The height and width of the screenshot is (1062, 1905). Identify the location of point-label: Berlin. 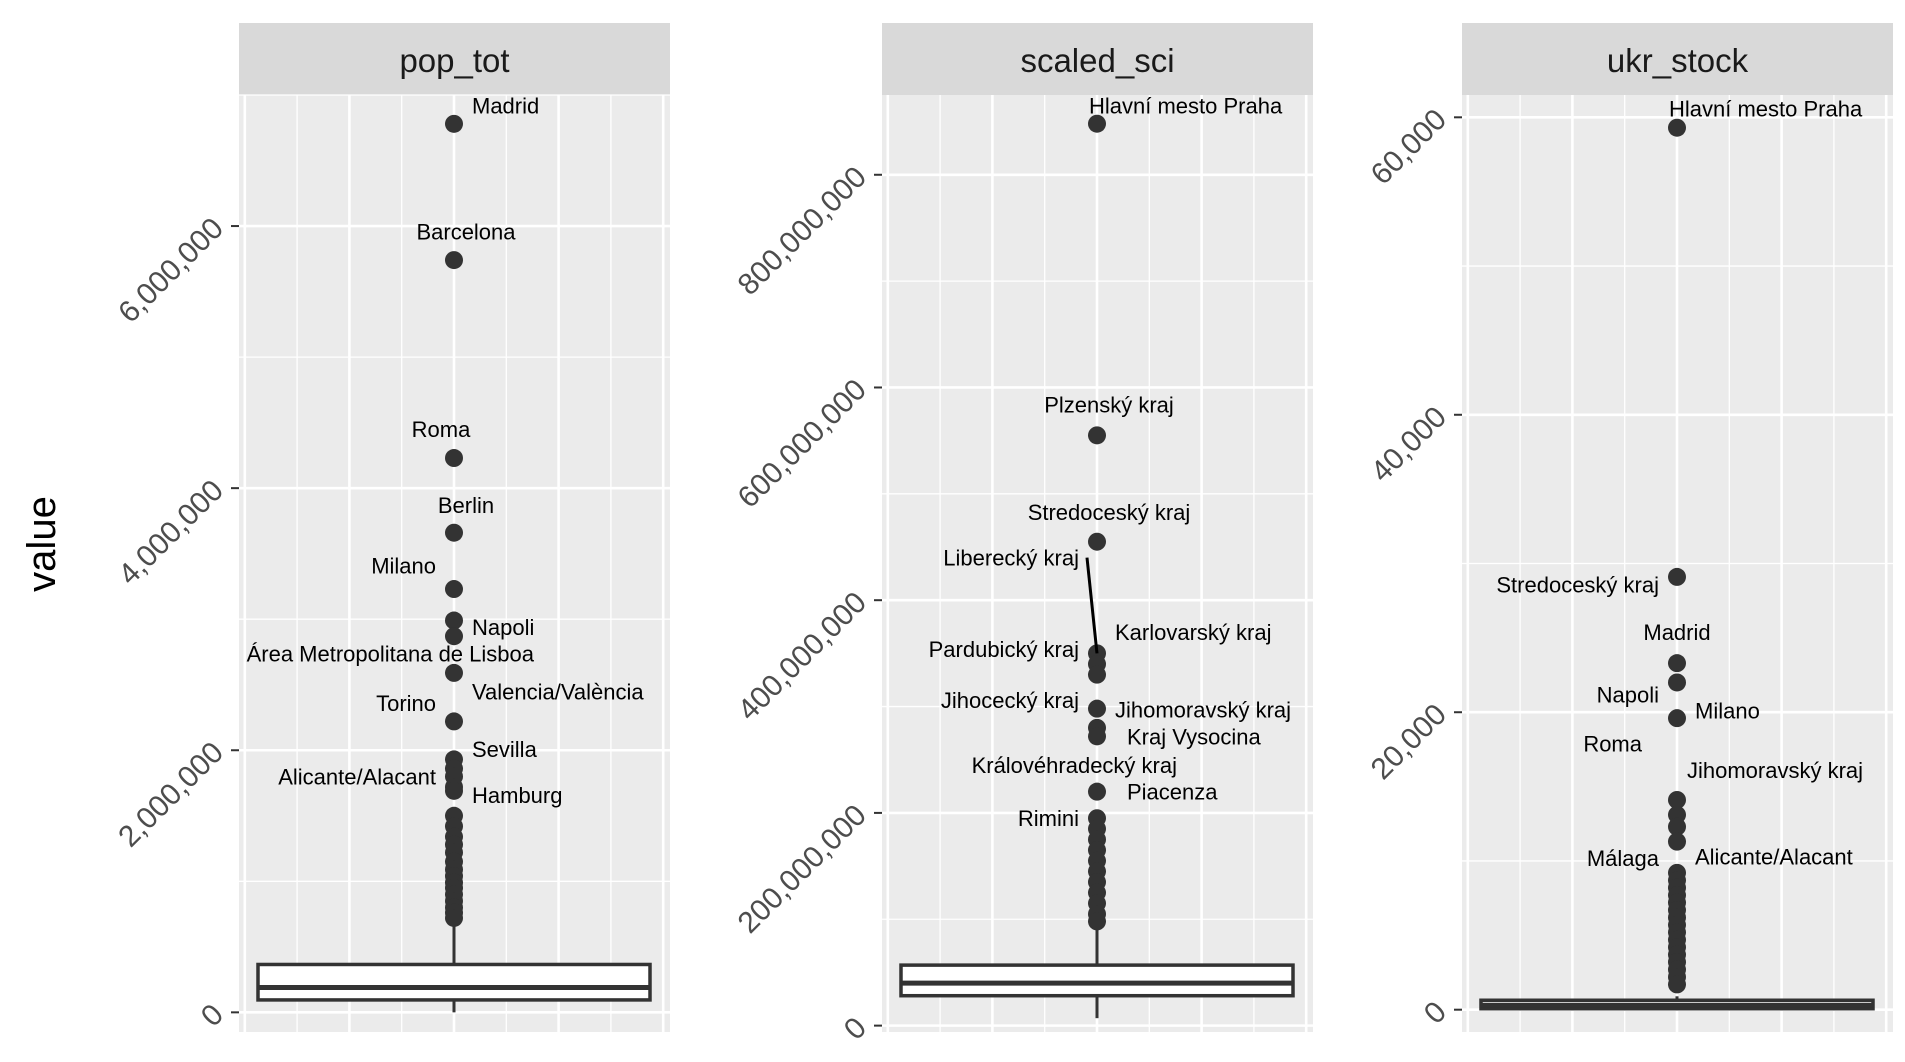
(466, 505).